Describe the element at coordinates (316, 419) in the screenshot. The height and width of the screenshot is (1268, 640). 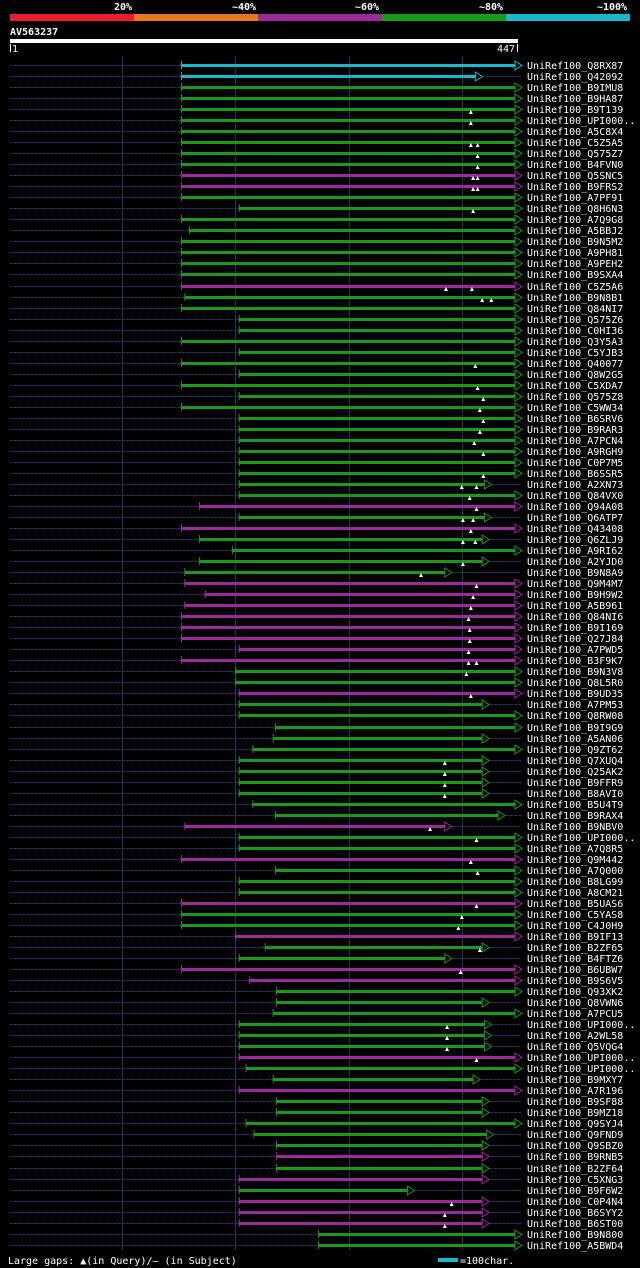
I see `hit-row: UniRef100_B6SRV6` at that location.